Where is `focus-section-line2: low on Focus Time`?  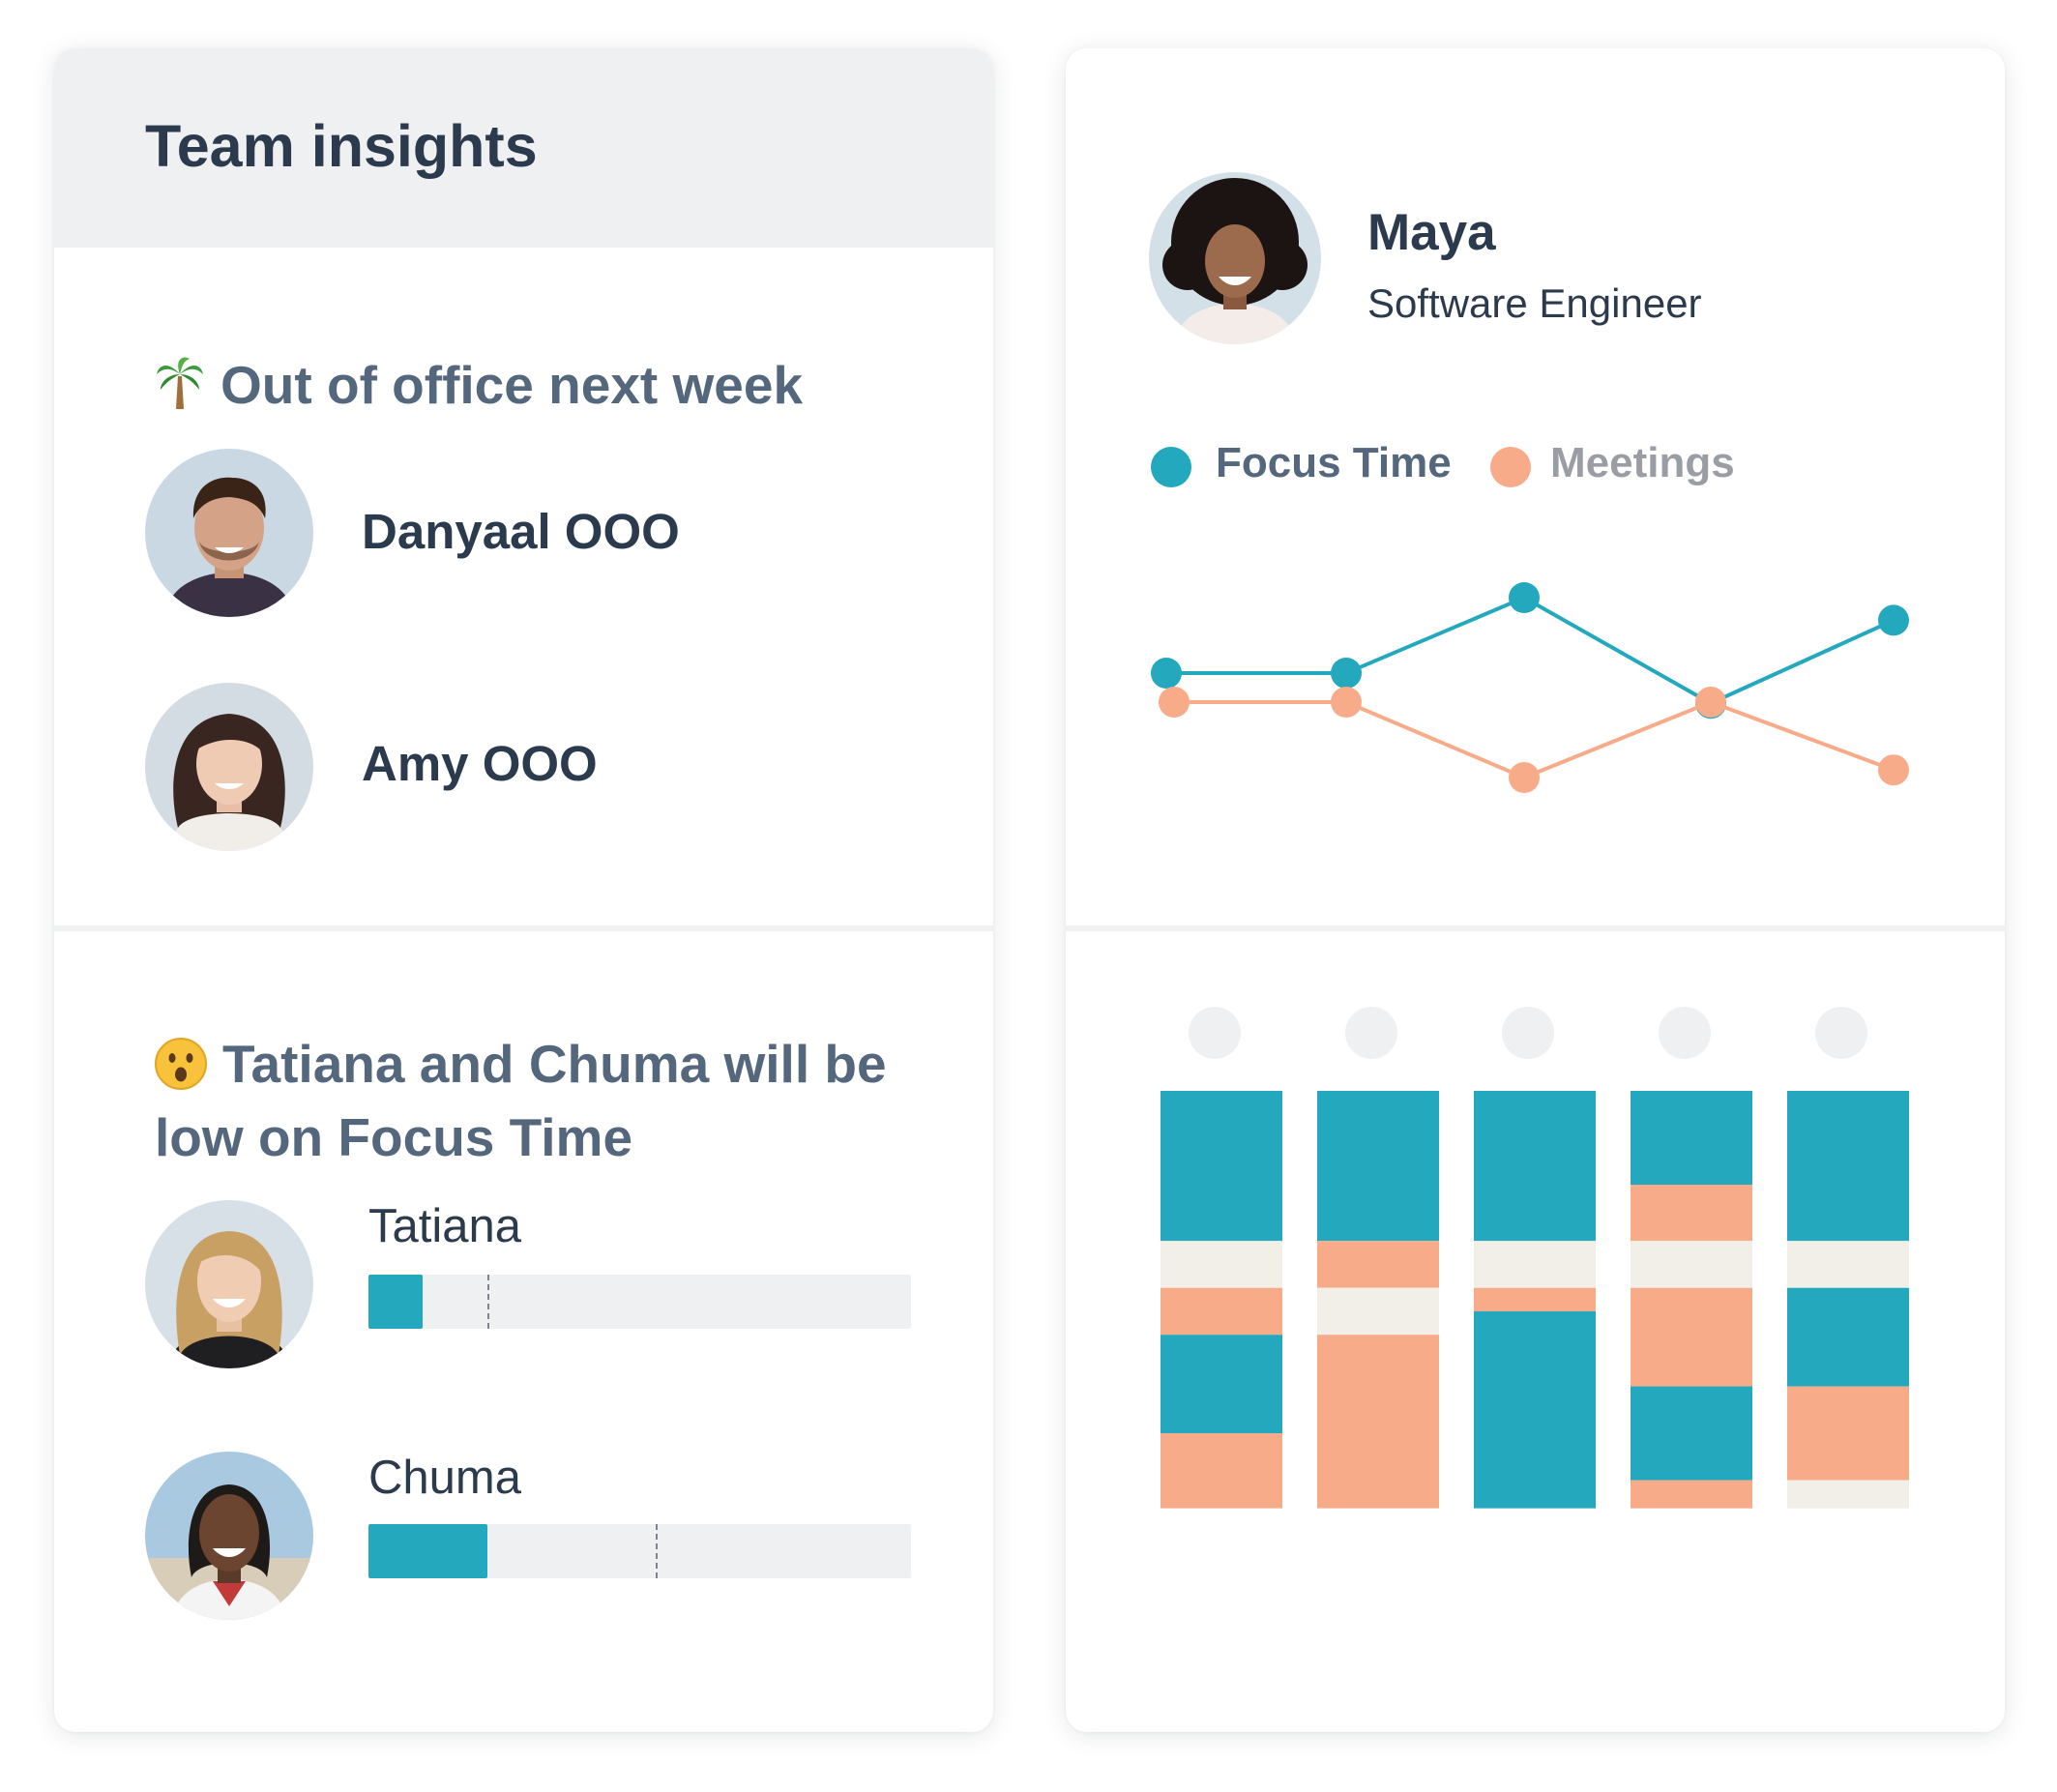
focus-section-line2: low on Focus Time is located at coordinates (394, 1137).